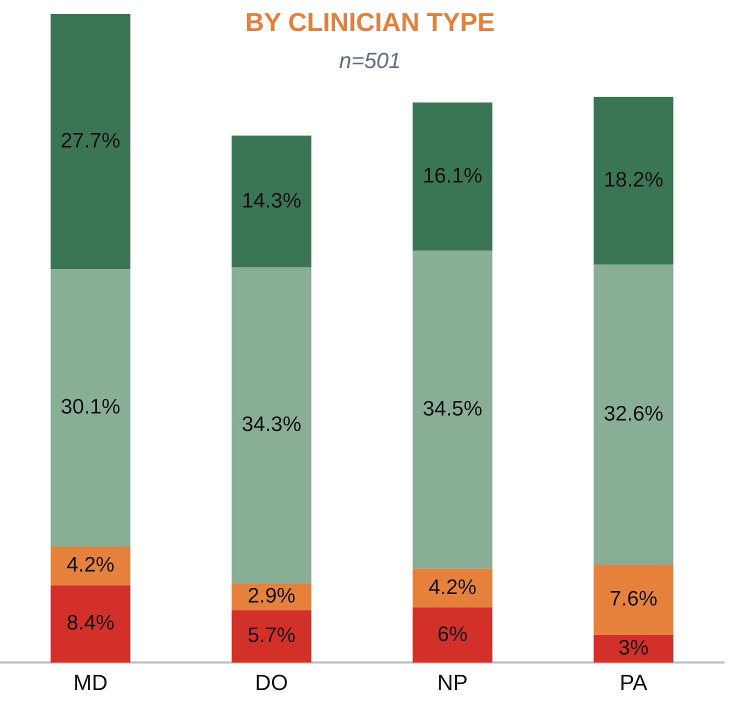 The width and height of the screenshot is (754, 709). I want to click on data-label: 14.3%, so click(272, 200).